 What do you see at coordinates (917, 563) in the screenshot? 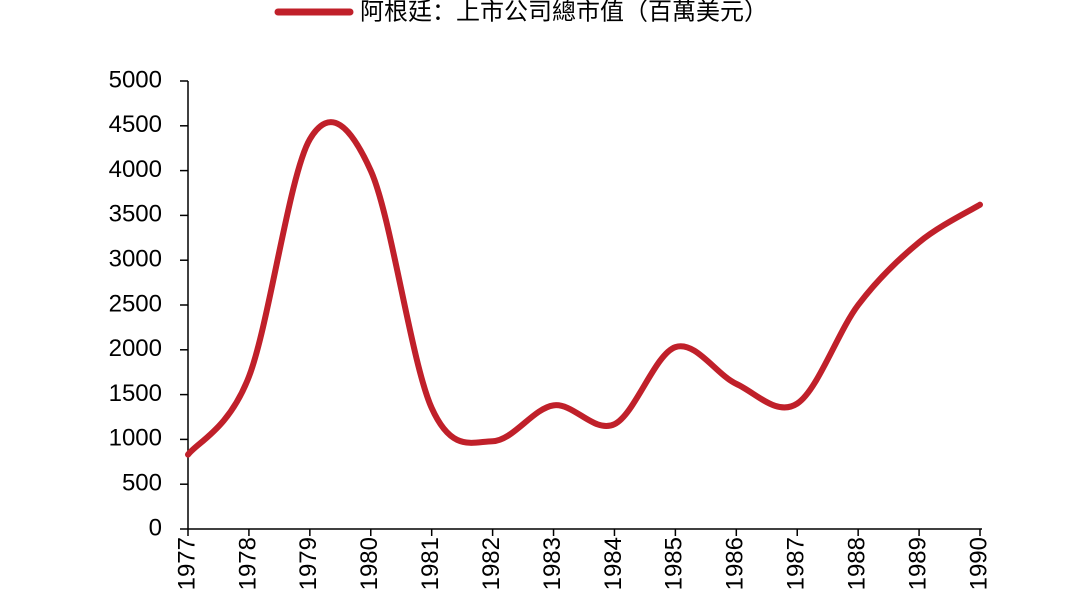
I see `x-tick-label: 1989` at bounding box center [917, 563].